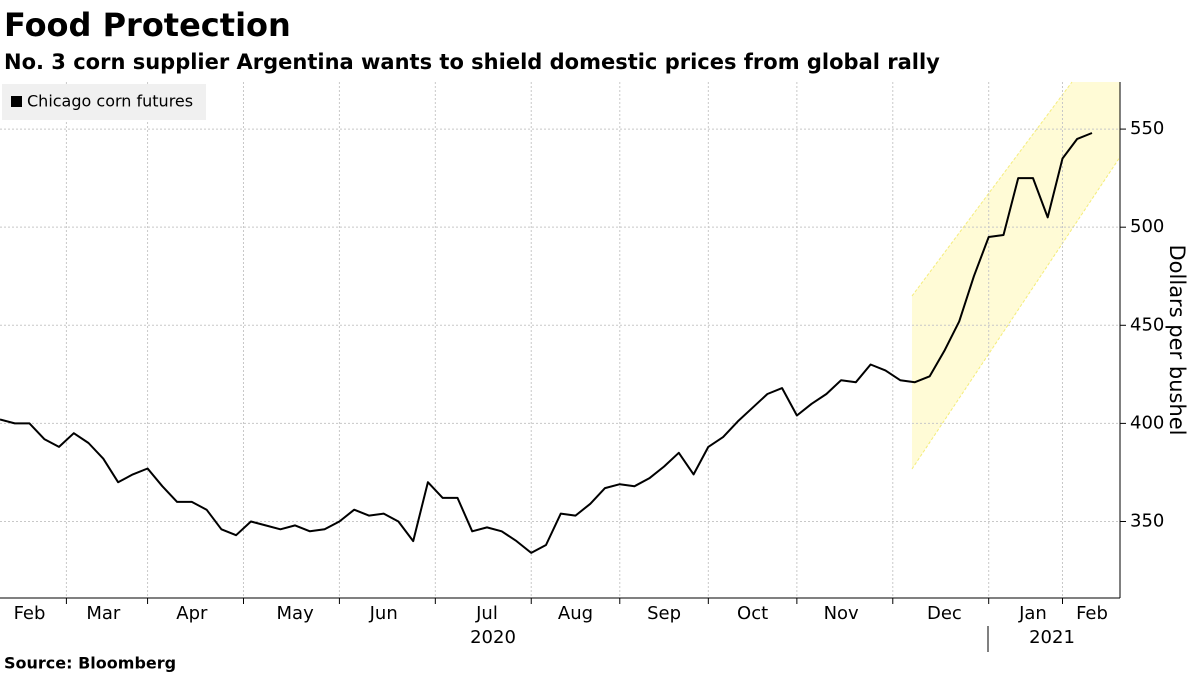 This screenshot has height=675, width=1200. What do you see at coordinates (1052, 637) in the screenshot?
I see `year-label: 2021` at bounding box center [1052, 637].